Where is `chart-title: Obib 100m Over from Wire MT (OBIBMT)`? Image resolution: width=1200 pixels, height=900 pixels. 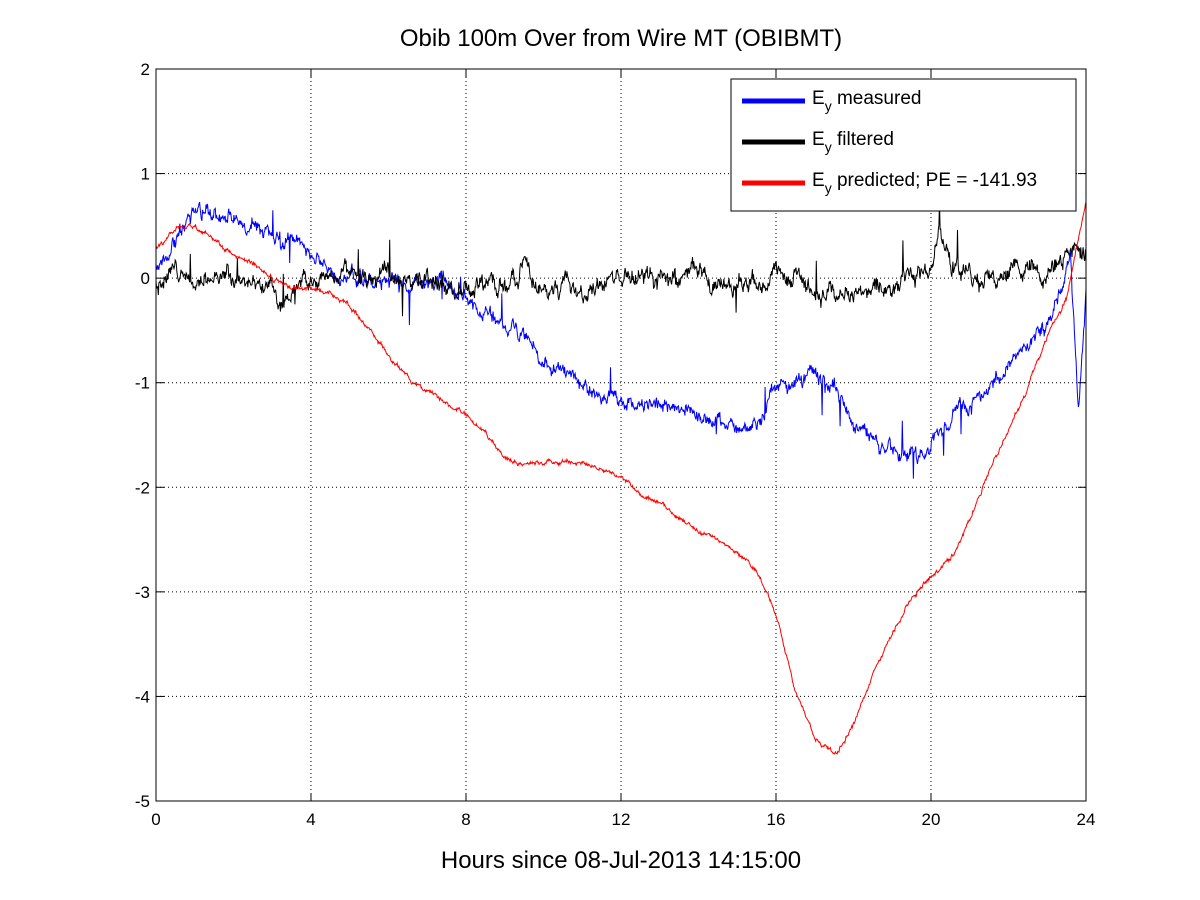 chart-title: Obib 100m Over from Wire MT (OBIBMT) is located at coordinates (621, 38).